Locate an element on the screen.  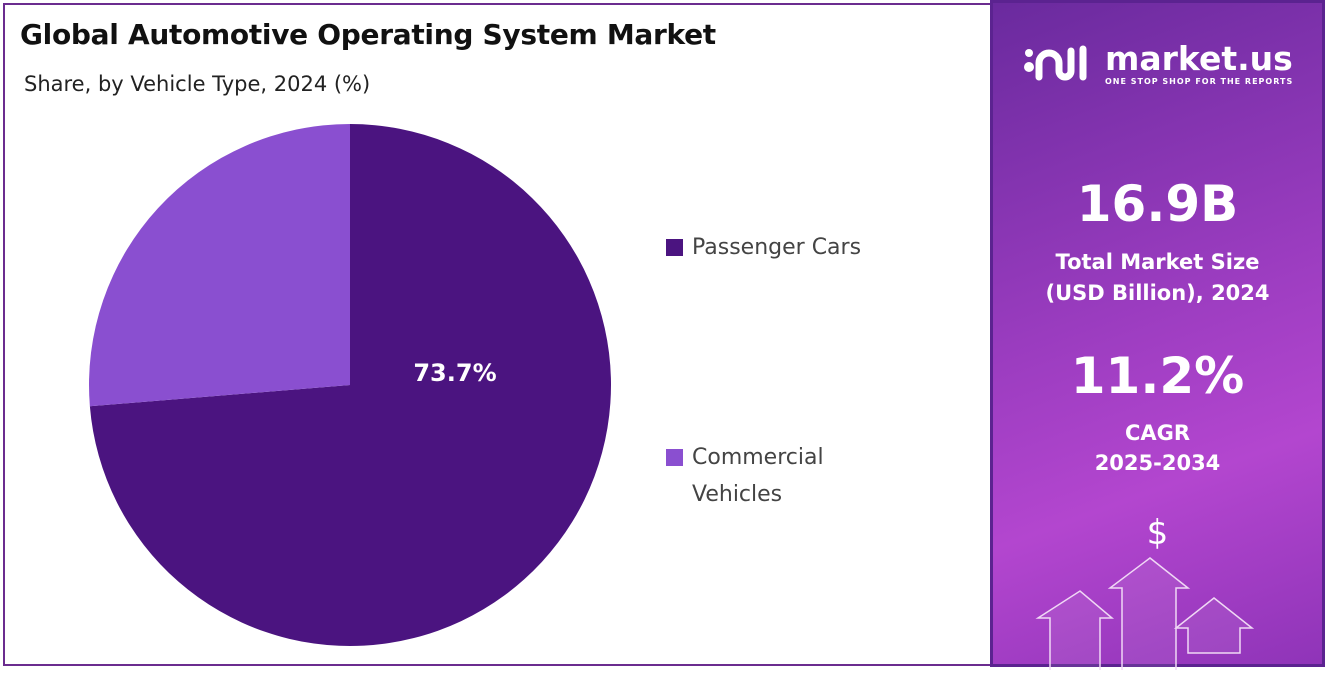
market-size-label-2: (USD Billion), 2024 is located at coordinates (1157, 293).